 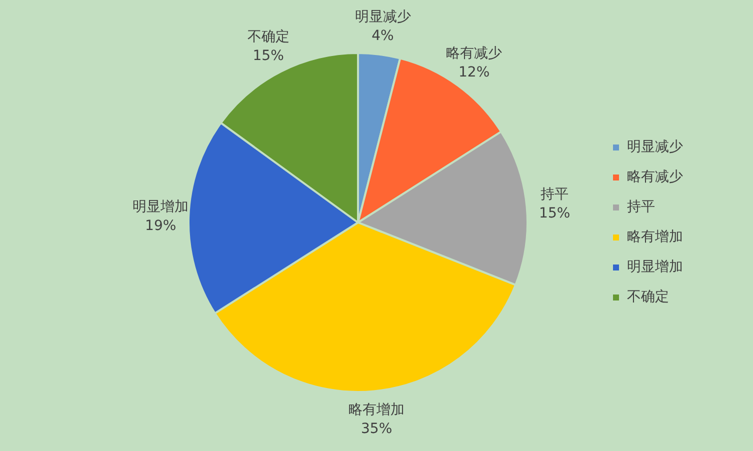 What do you see at coordinates (376, 428) in the screenshot?
I see `data-label: 35%` at bounding box center [376, 428].